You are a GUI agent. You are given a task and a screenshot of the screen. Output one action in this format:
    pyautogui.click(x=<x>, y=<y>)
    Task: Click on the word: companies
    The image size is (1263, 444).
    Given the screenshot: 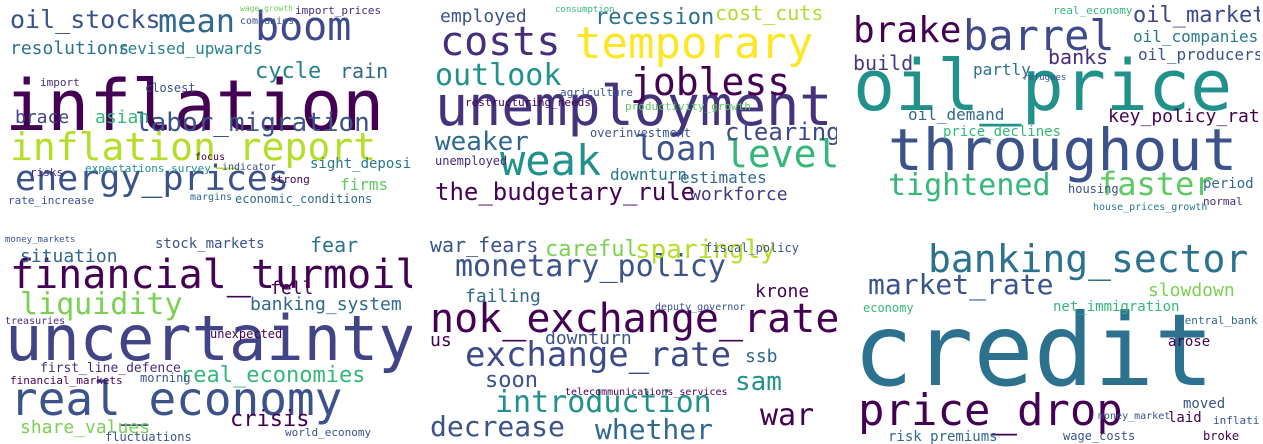 What is the action you would take?
    pyautogui.click(x=267, y=21)
    